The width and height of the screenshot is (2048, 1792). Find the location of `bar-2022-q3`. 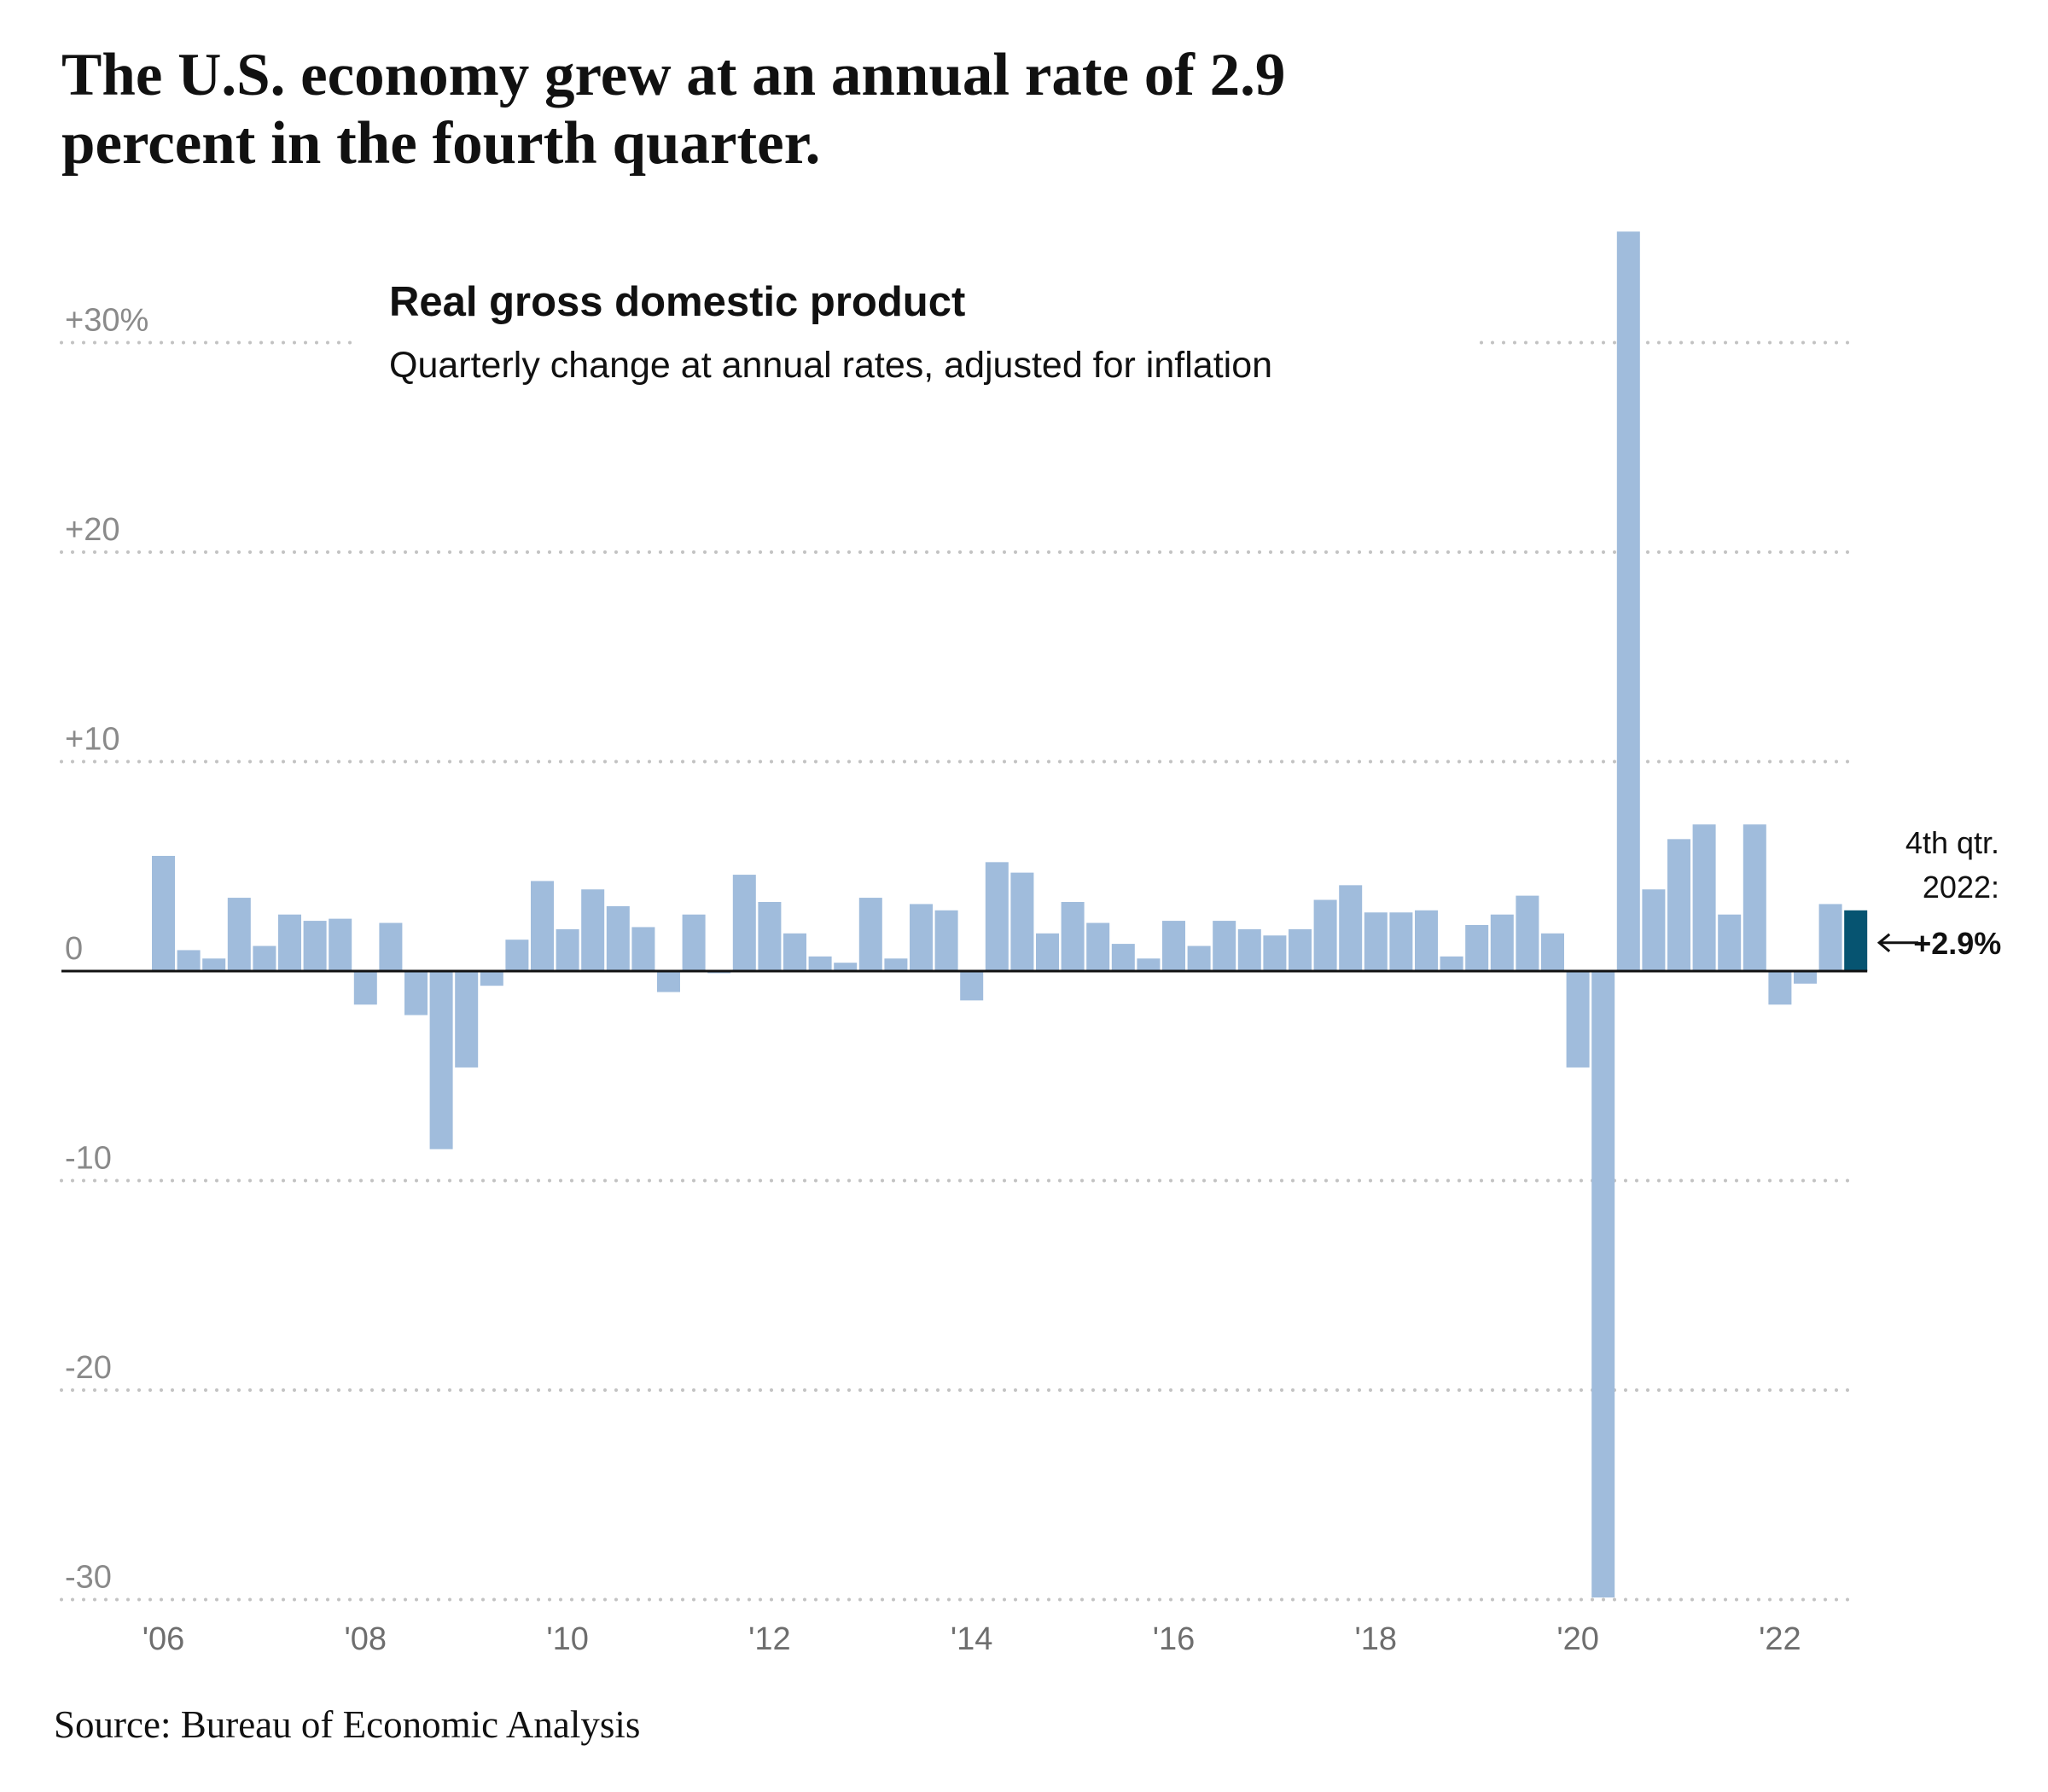

bar-2022-q3 is located at coordinates (1830, 938).